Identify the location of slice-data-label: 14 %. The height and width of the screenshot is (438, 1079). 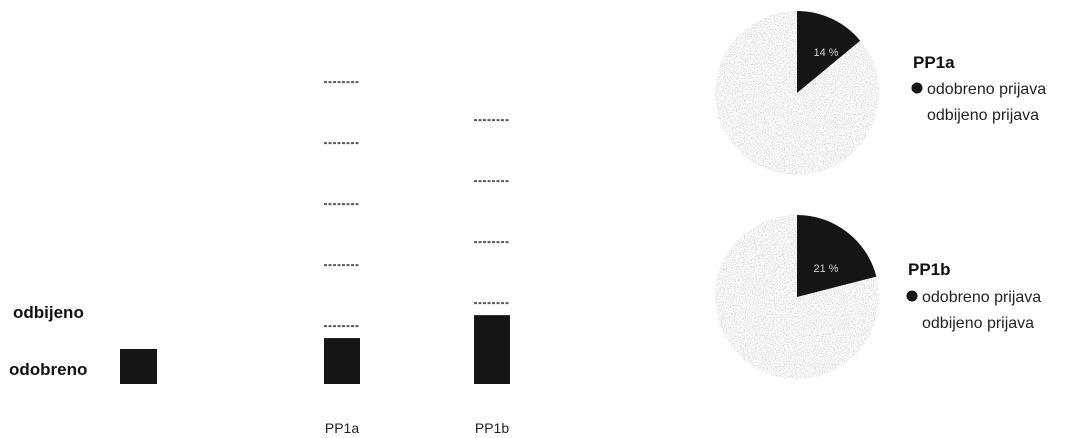
(825, 53).